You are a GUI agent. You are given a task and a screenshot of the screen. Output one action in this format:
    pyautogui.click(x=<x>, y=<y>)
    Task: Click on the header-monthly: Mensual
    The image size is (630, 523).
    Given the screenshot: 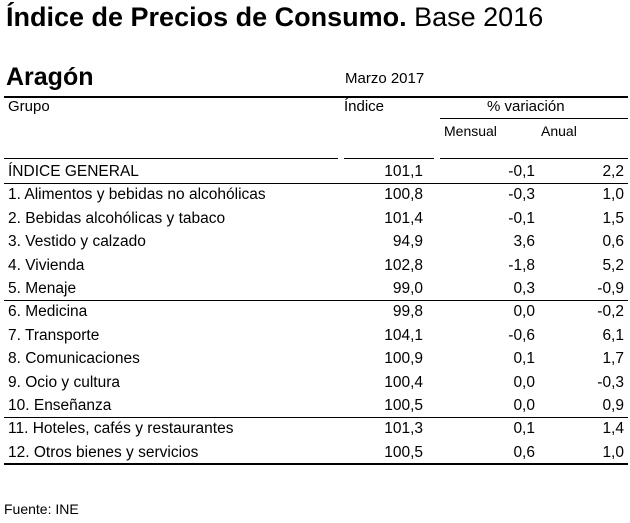 What is the action you would take?
    pyautogui.click(x=470, y=131)
    